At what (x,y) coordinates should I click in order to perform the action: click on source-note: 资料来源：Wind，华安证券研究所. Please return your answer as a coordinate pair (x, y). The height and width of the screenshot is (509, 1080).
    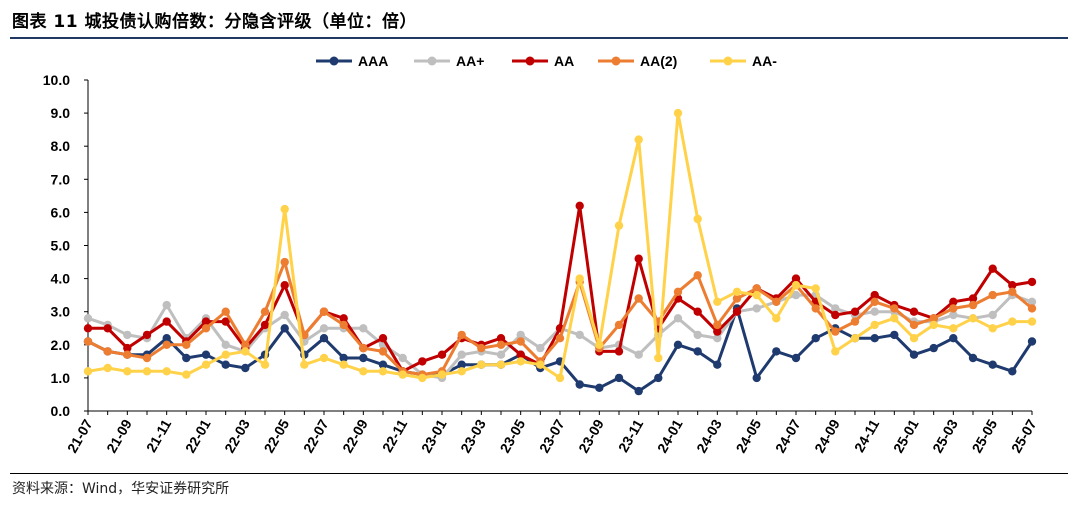
    Looking at the image, I should click on (121, 489).